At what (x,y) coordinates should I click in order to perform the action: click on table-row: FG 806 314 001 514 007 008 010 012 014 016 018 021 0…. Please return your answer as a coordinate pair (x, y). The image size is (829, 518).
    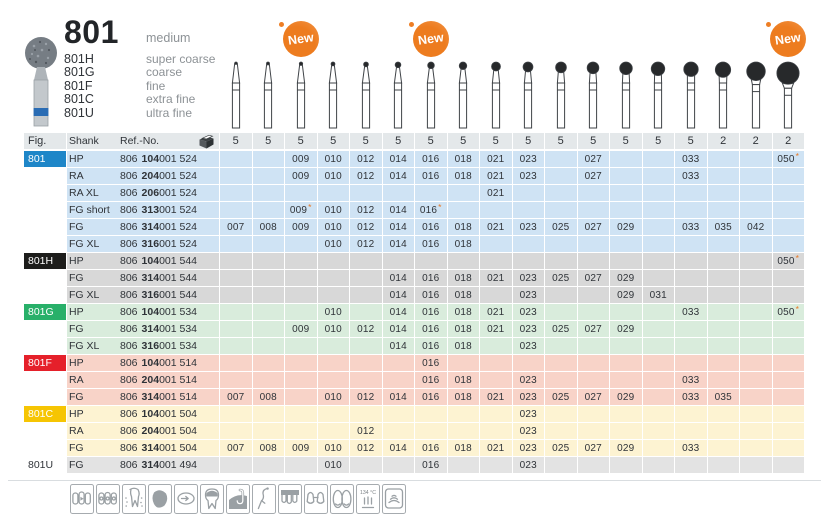
    Looking at the image, I should click on (414, 397).